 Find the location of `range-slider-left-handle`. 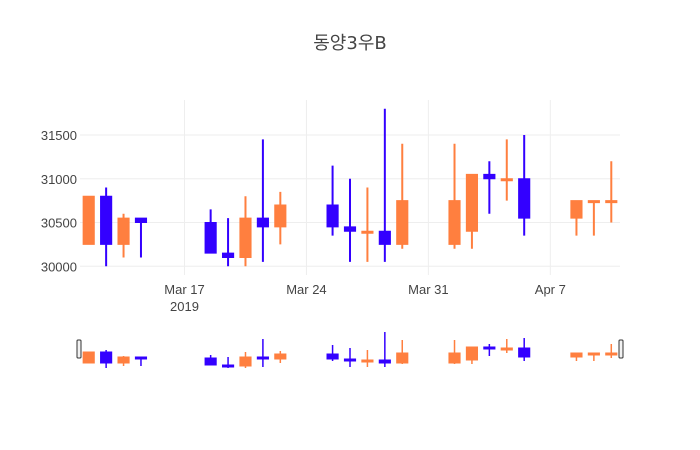

range-slider-left-handle is located at coordinates (79, 349).